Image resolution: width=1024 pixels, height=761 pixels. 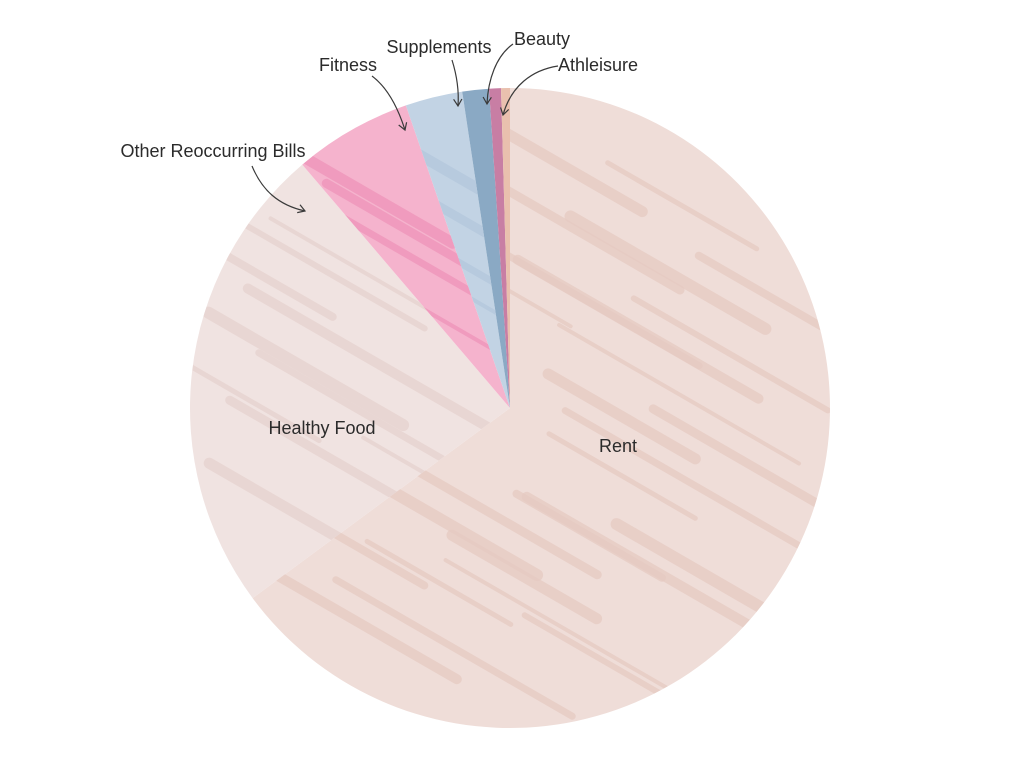 I want to click on leader-line-athleisure, so click(x=530, y=90).